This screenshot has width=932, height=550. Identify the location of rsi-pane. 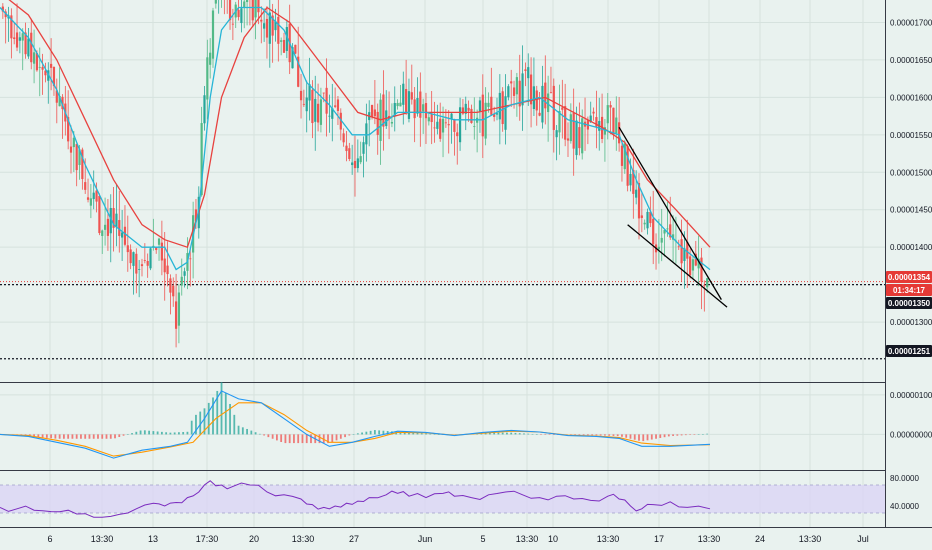
(442, 499).